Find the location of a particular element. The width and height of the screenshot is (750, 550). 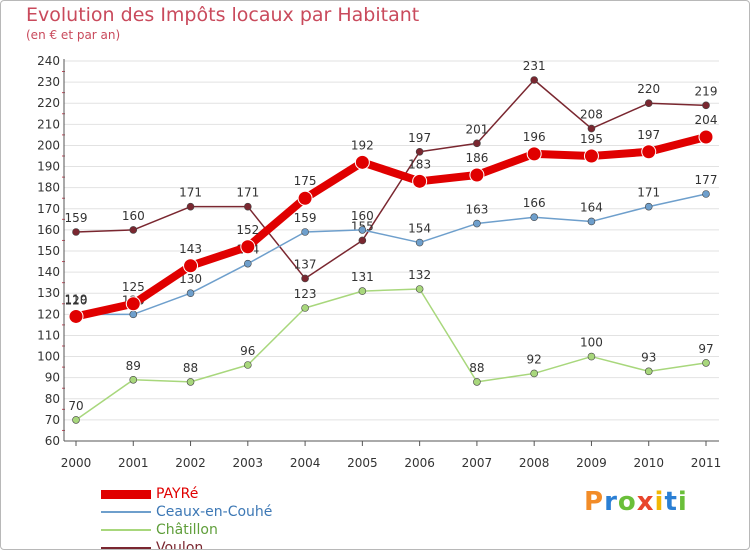

data-label: 92 is located at coordinates (534, 359).